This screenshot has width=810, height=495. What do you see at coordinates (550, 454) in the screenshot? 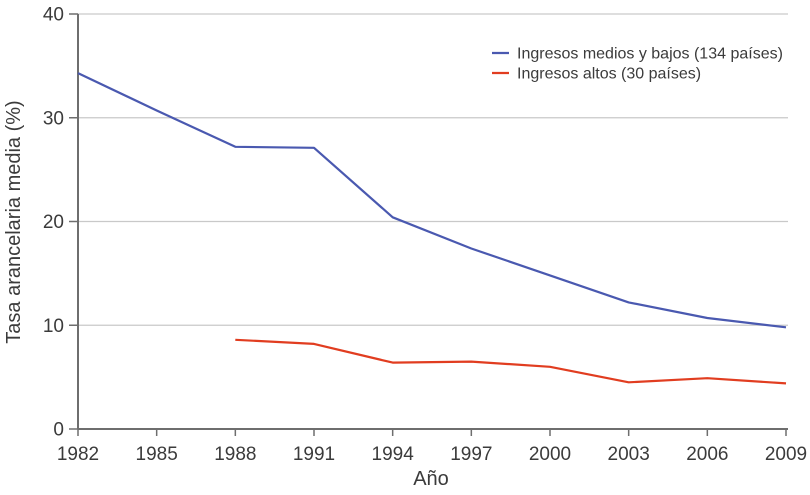
I see `x-tick-label-2000: 2000` at bounding box center [550, 454].